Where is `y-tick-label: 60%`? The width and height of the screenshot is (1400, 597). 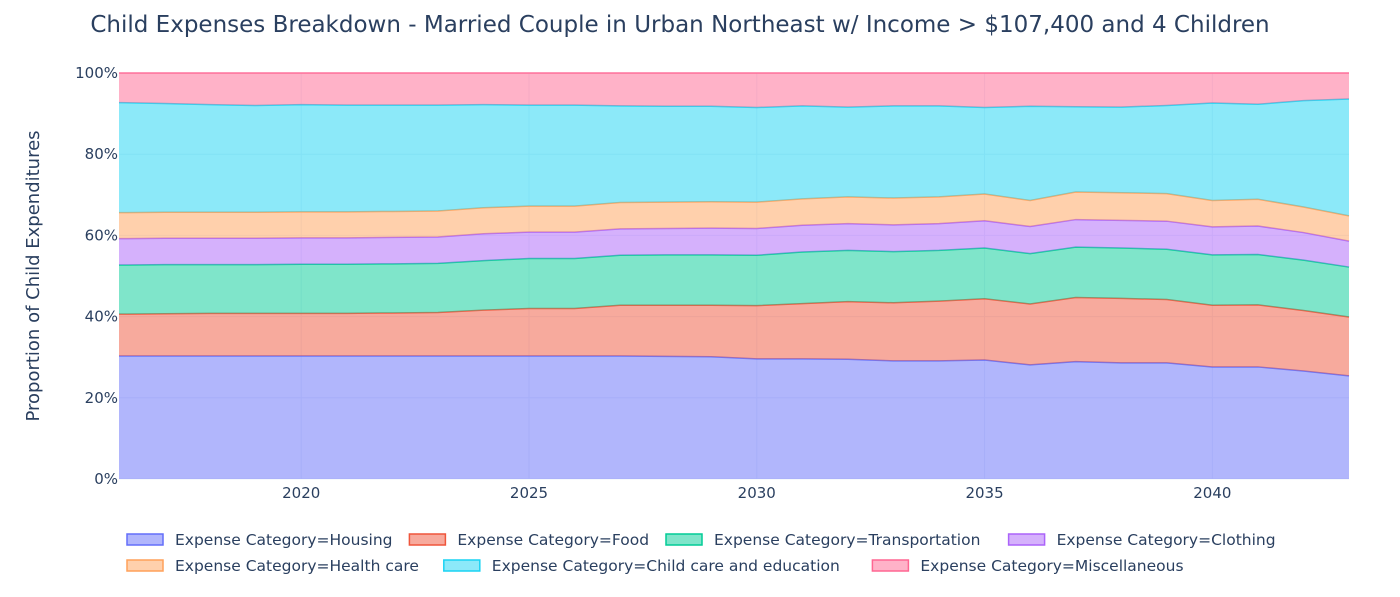
y-tick-label: 60% is located at coordinates (101, 235).